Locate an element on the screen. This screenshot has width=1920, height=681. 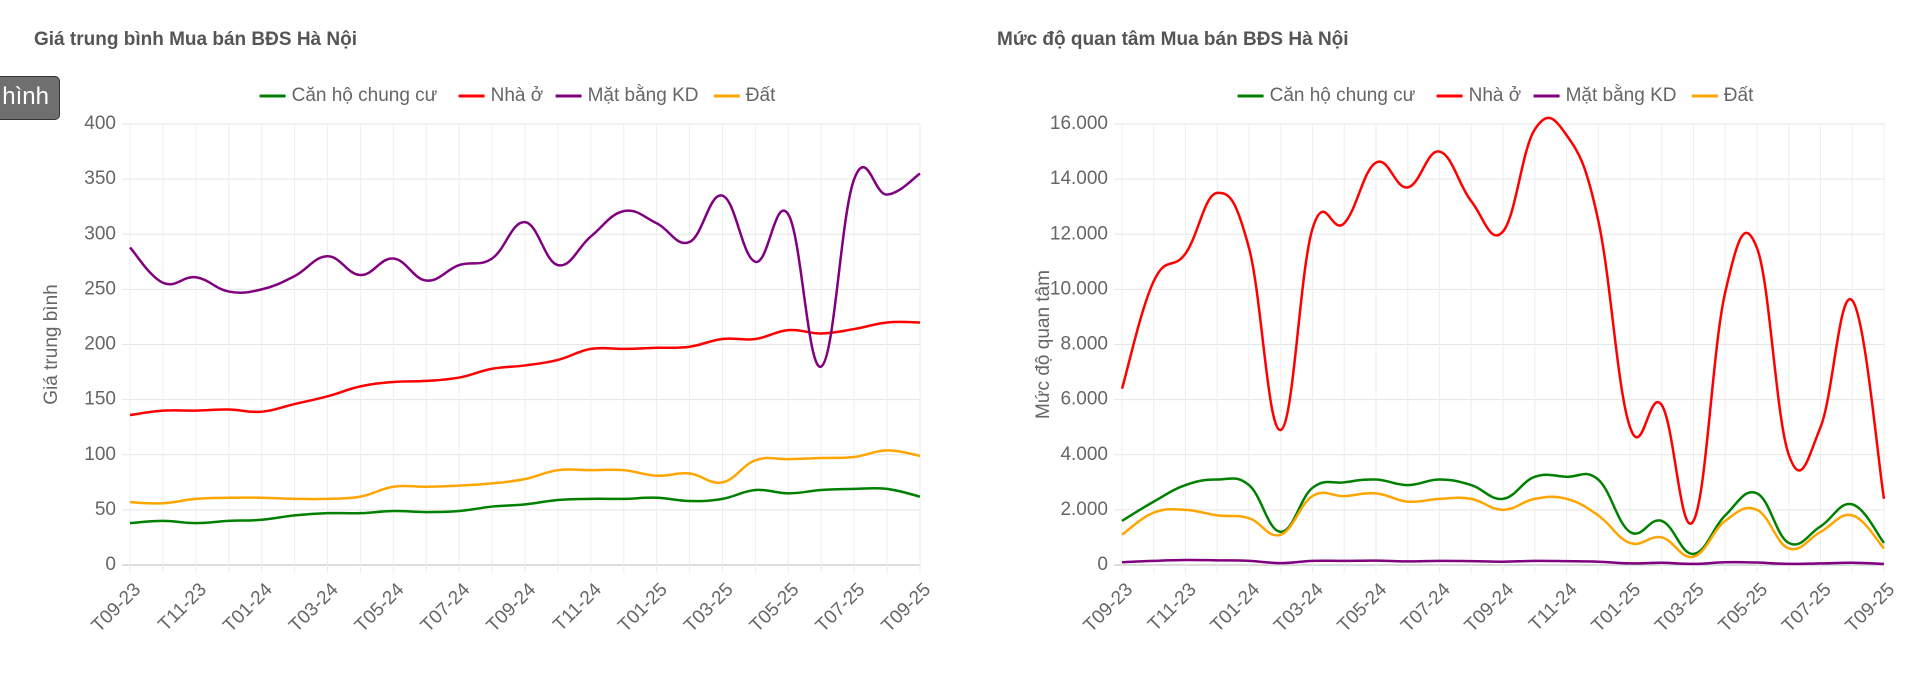
chart-title: Mức độ quan tâm Mua bán BĐS Hà Nội is located at coordinates (1173, 39).